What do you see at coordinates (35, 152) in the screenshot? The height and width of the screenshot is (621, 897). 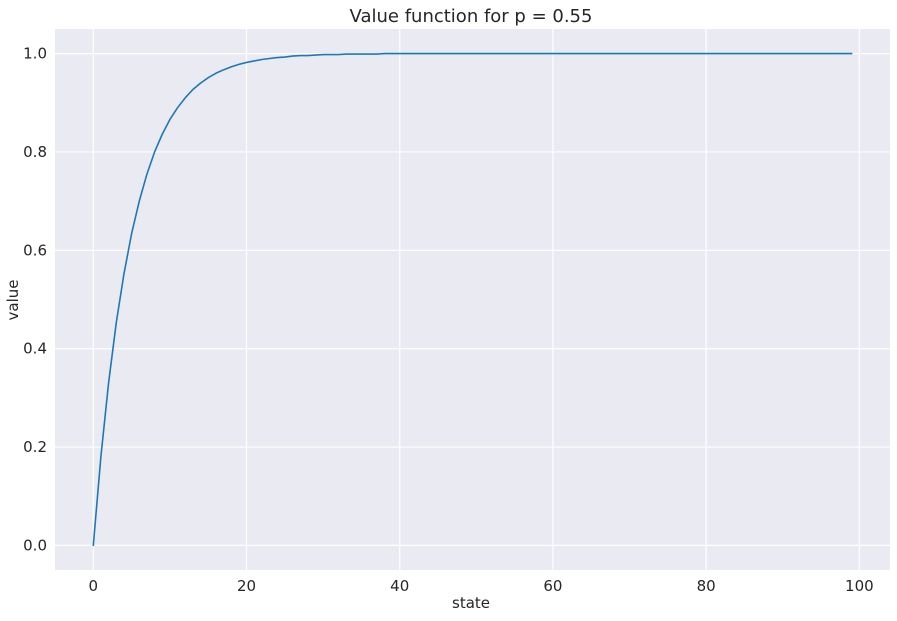 I see `y-tick-label: 0.8` at bounding box center [35, 152].